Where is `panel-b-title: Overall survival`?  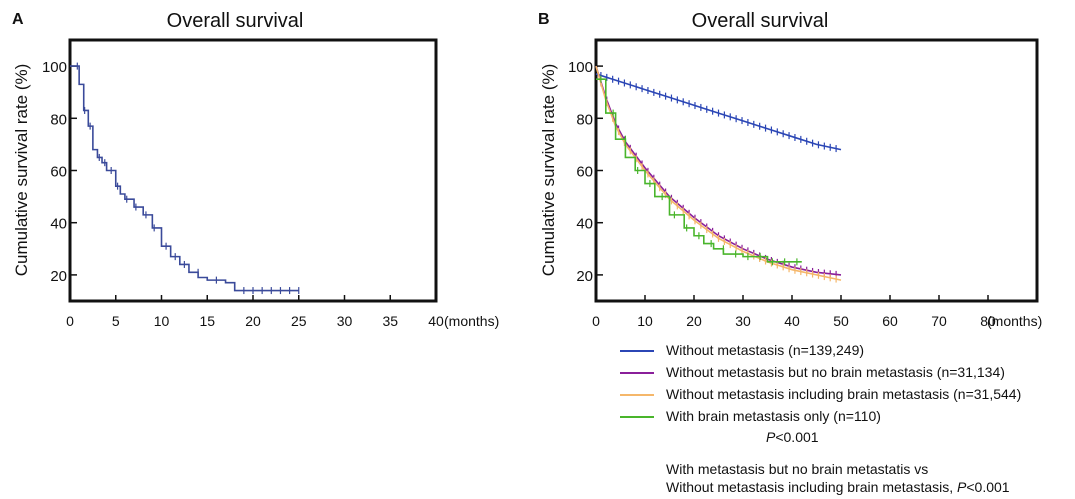
panel-b-title: Overall survival is located at coordinates (760, 21).